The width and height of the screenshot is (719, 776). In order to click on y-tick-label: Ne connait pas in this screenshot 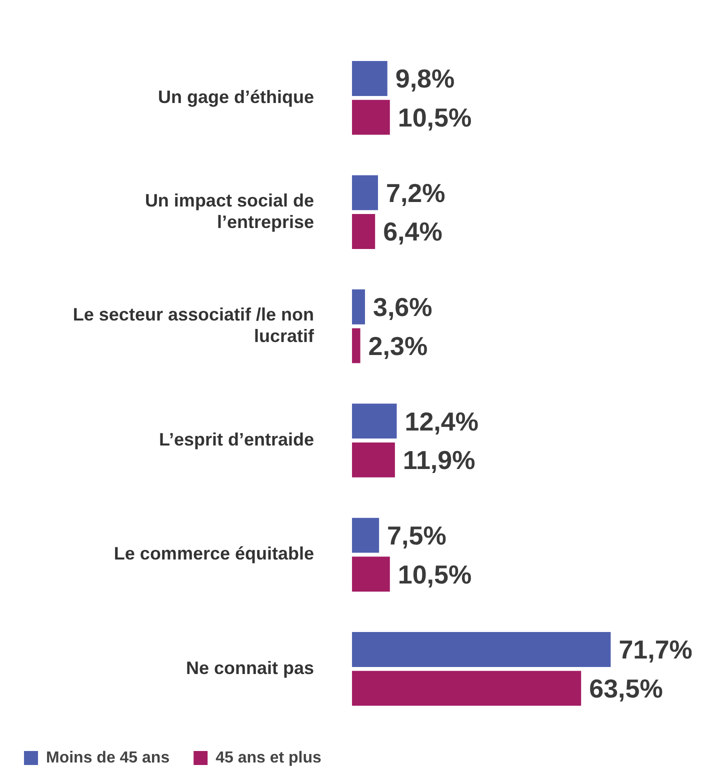, I will do `click(250, 668)`.